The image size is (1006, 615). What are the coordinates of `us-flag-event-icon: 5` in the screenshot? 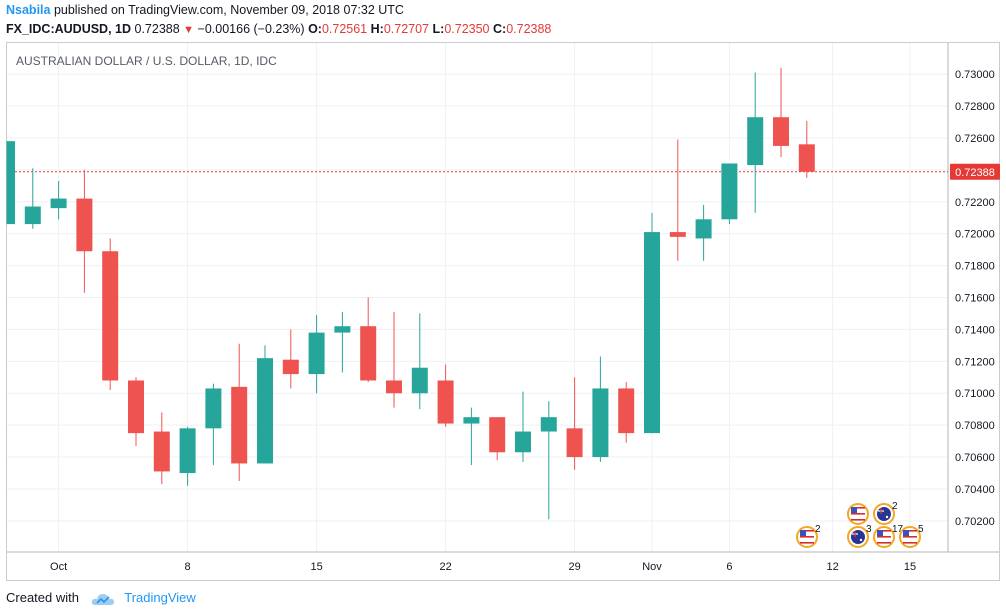 It's located at (911, 536).